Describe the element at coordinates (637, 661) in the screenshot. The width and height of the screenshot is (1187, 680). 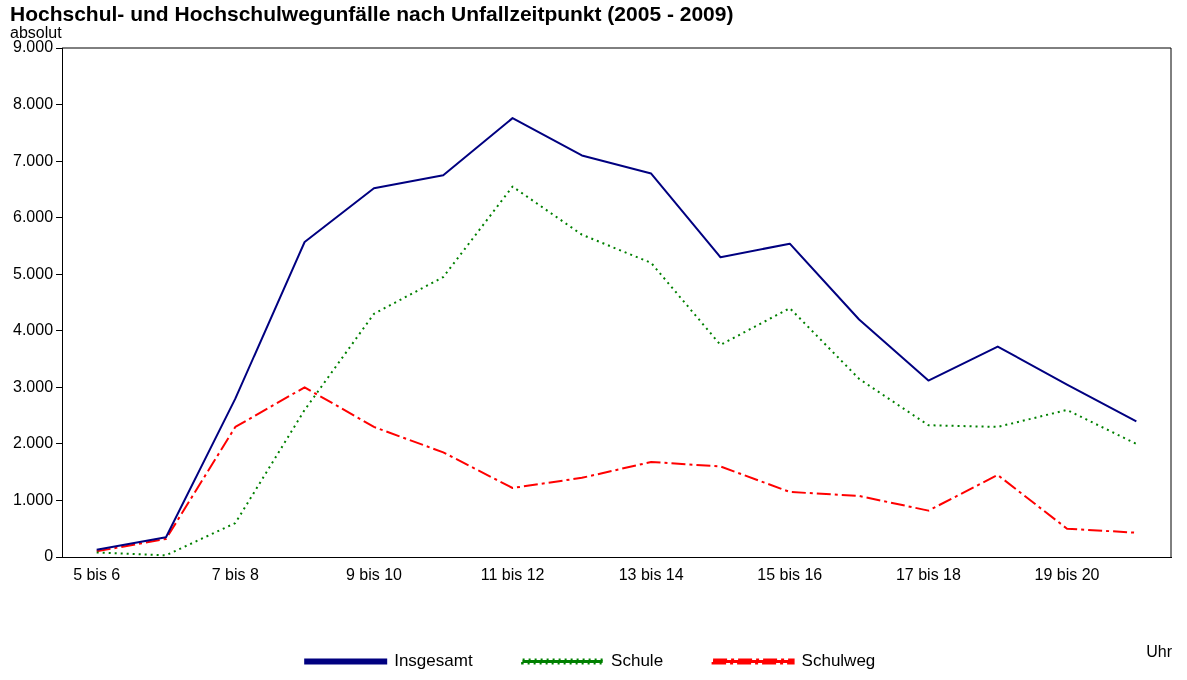
I see `legend-label: Schule` at that location.